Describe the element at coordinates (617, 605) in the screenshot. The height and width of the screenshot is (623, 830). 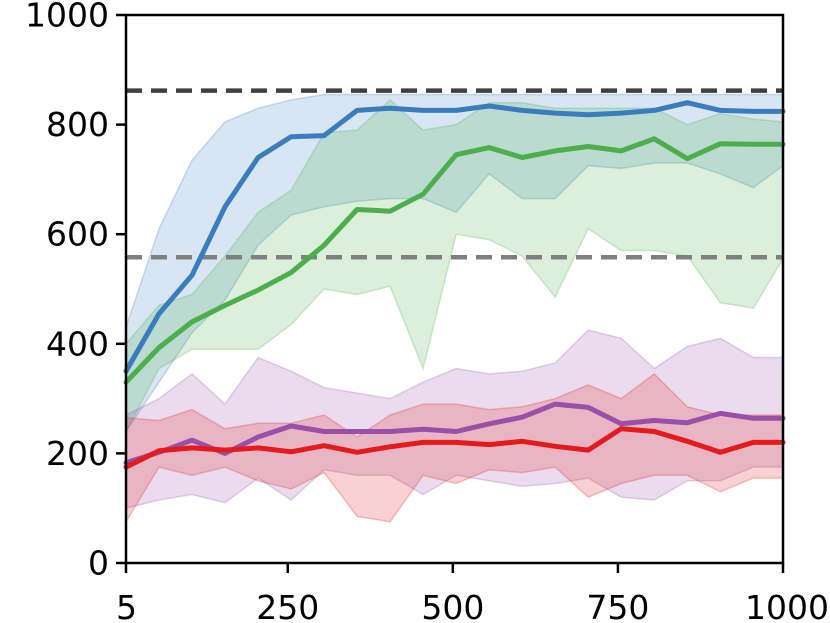
I see `x-tick-label: 750` at that location.